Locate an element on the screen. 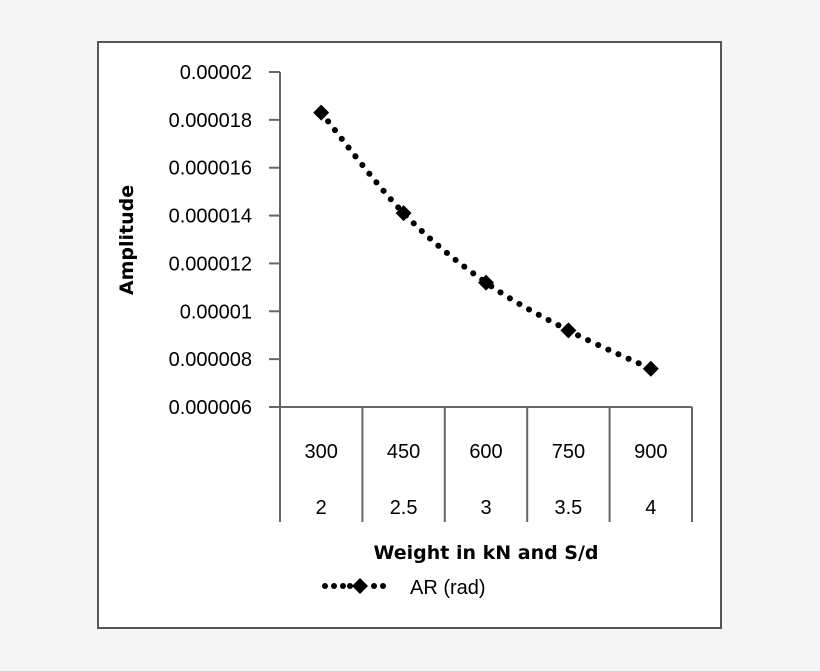 The image size is (820, 671). x-axis-title: Weight in kN and S/d is located at coordinates (485, 553).